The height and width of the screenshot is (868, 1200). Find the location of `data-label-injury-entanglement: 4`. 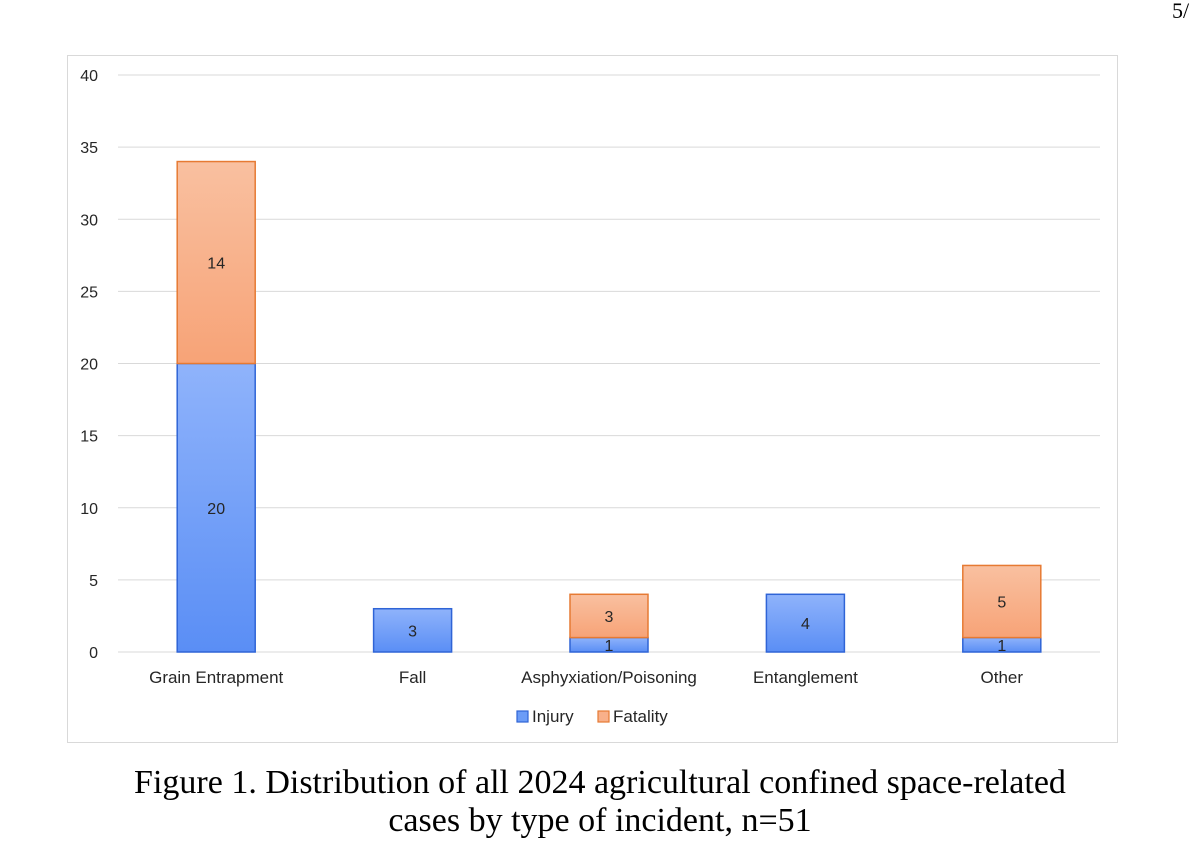

data-label-injury-entanglement: 4 is located at coordinates (805, 624).